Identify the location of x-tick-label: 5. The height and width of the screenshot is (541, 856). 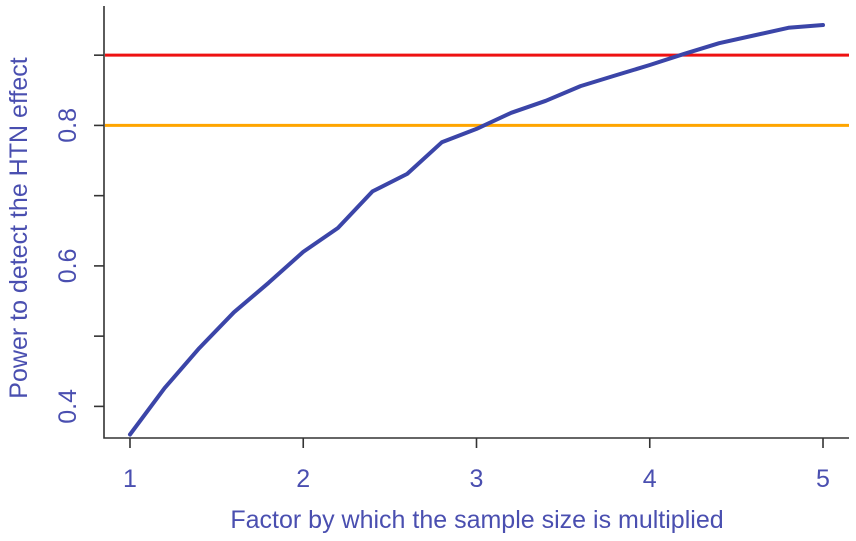
(823, 479).